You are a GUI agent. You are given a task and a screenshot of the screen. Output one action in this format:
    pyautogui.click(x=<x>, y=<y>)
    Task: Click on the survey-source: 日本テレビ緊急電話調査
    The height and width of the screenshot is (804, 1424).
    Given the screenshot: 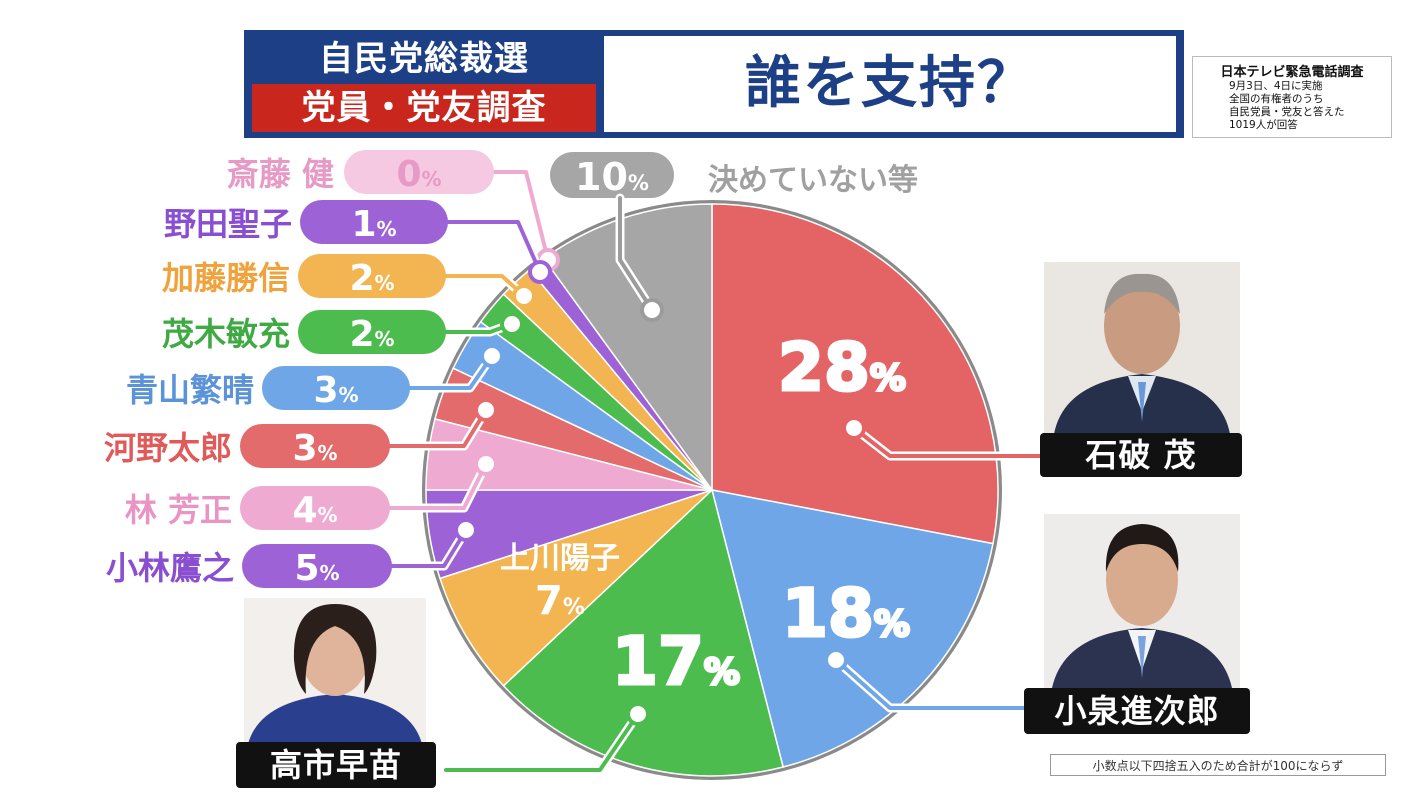 What is the action you would take?
    pyautogui.click(x=1292, y=72)
    